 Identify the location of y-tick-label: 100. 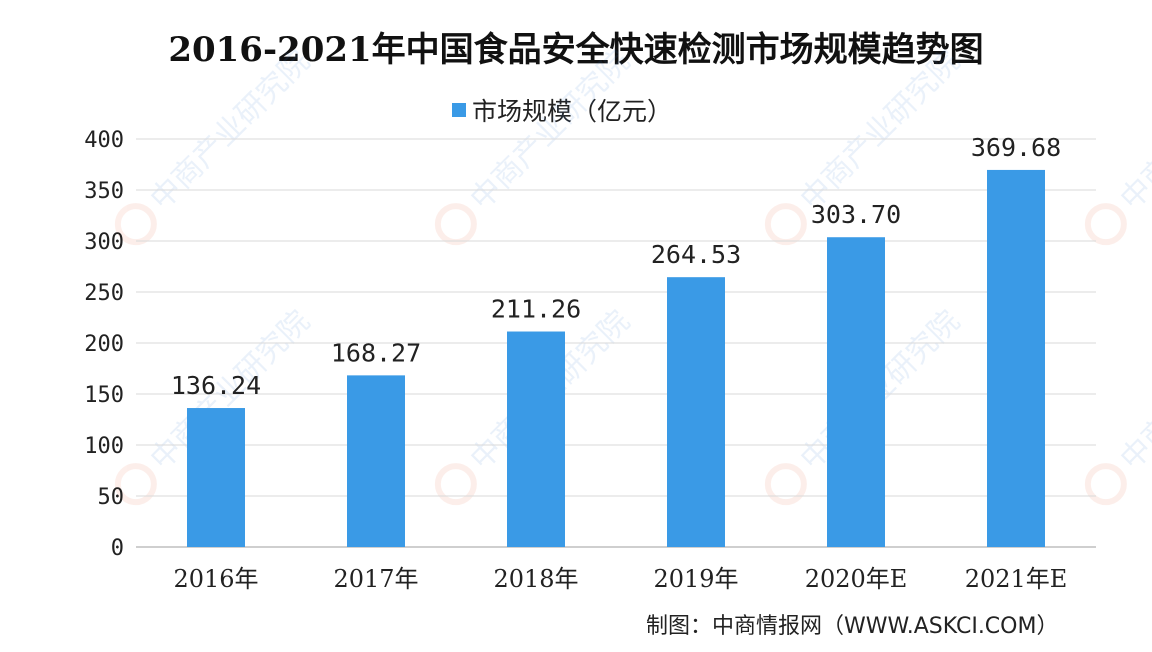
(104, 446).